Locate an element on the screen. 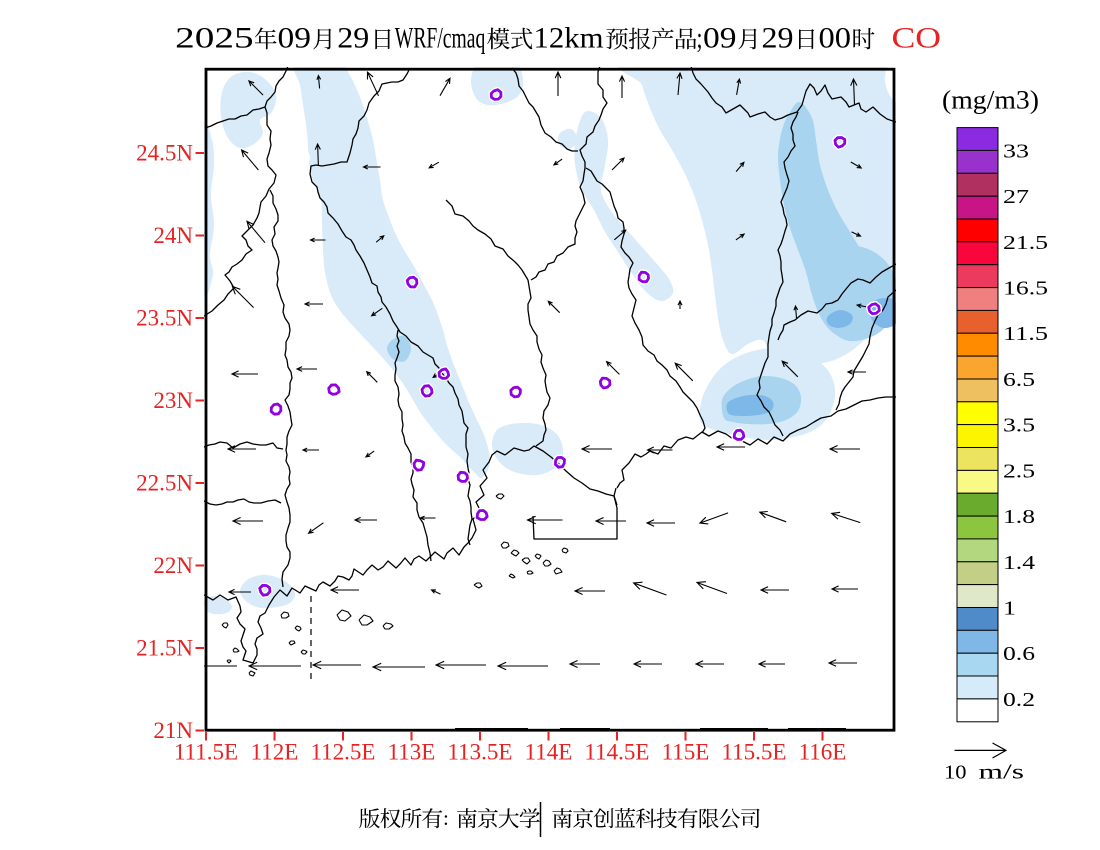 The height and width of the screenshot is (850, 1100). svg-text: 11.5 is located at coordinates (1025, 334).